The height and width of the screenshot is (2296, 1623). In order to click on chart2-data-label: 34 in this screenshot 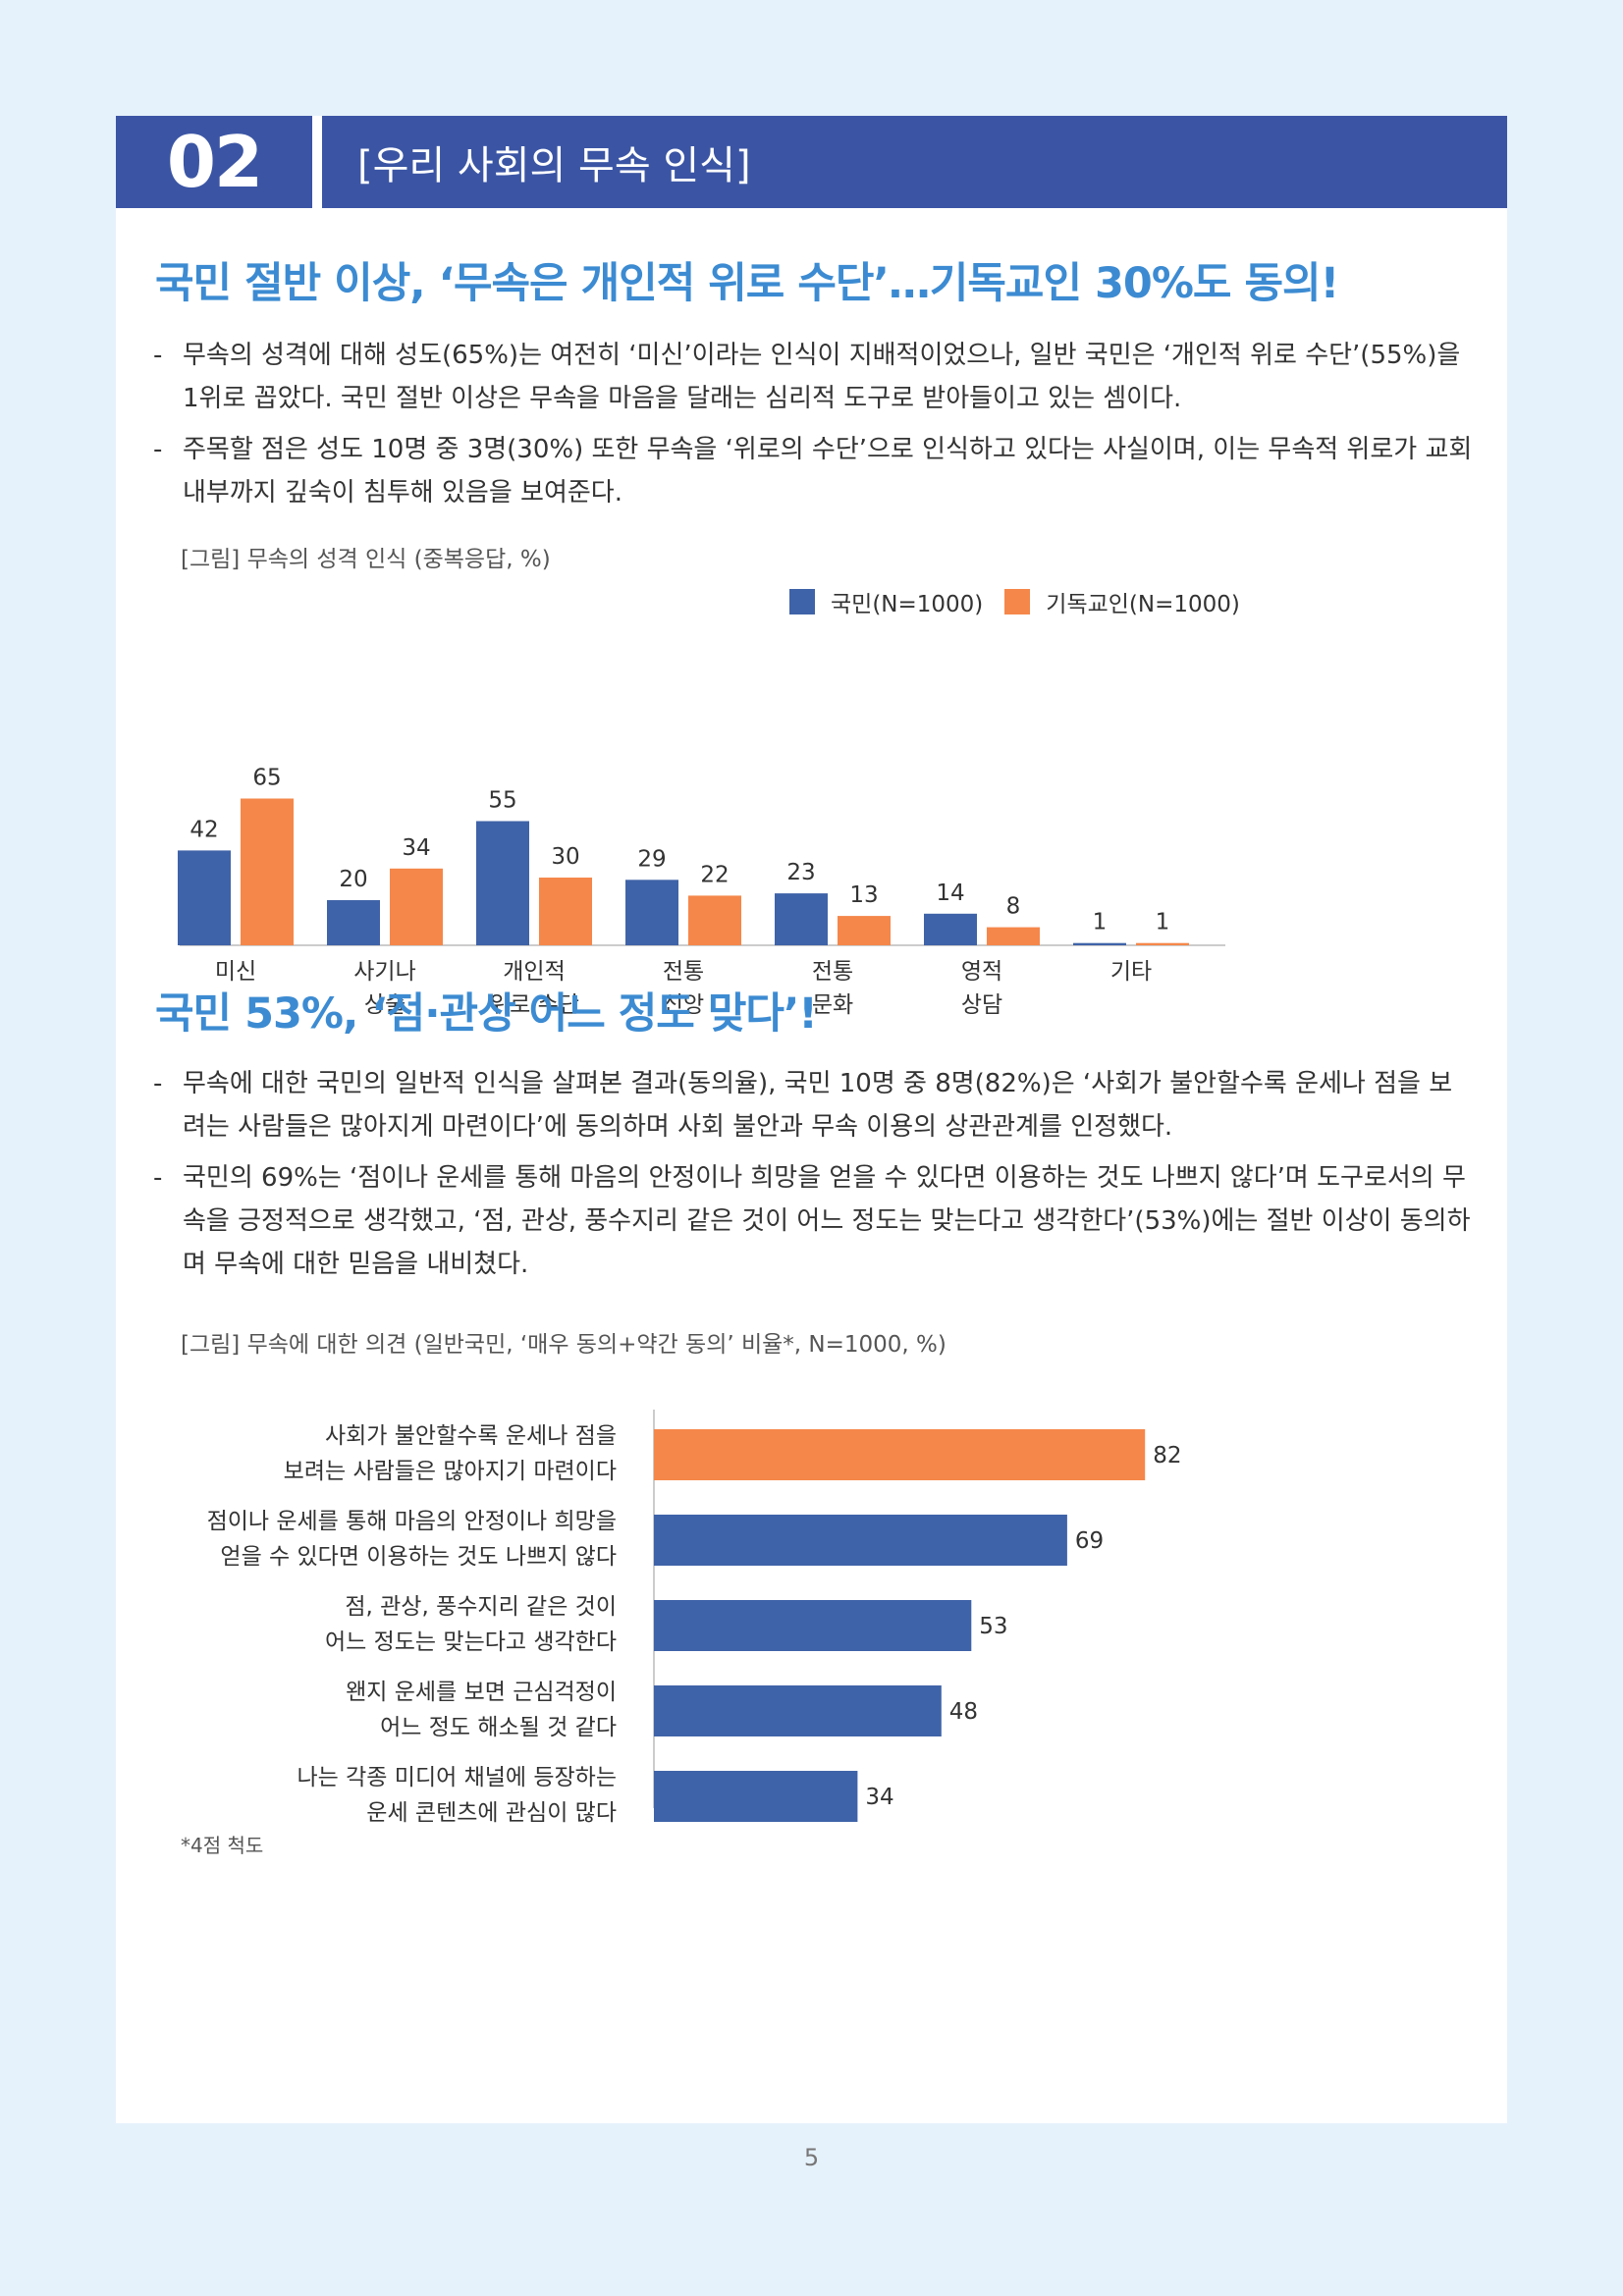, I will do `click(879, 1798)`.